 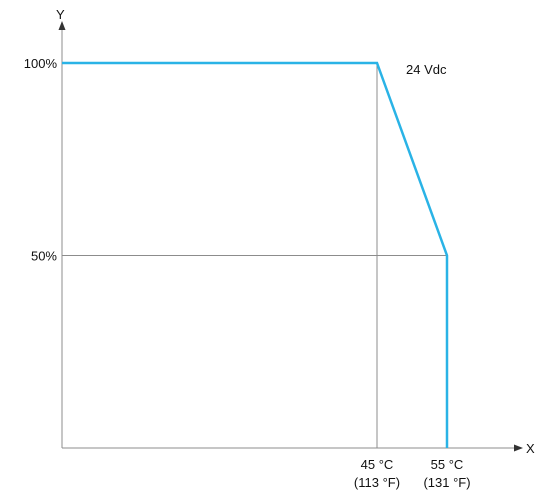 I want to click on y-tick-label: 100%, so click(x=41, y=63).